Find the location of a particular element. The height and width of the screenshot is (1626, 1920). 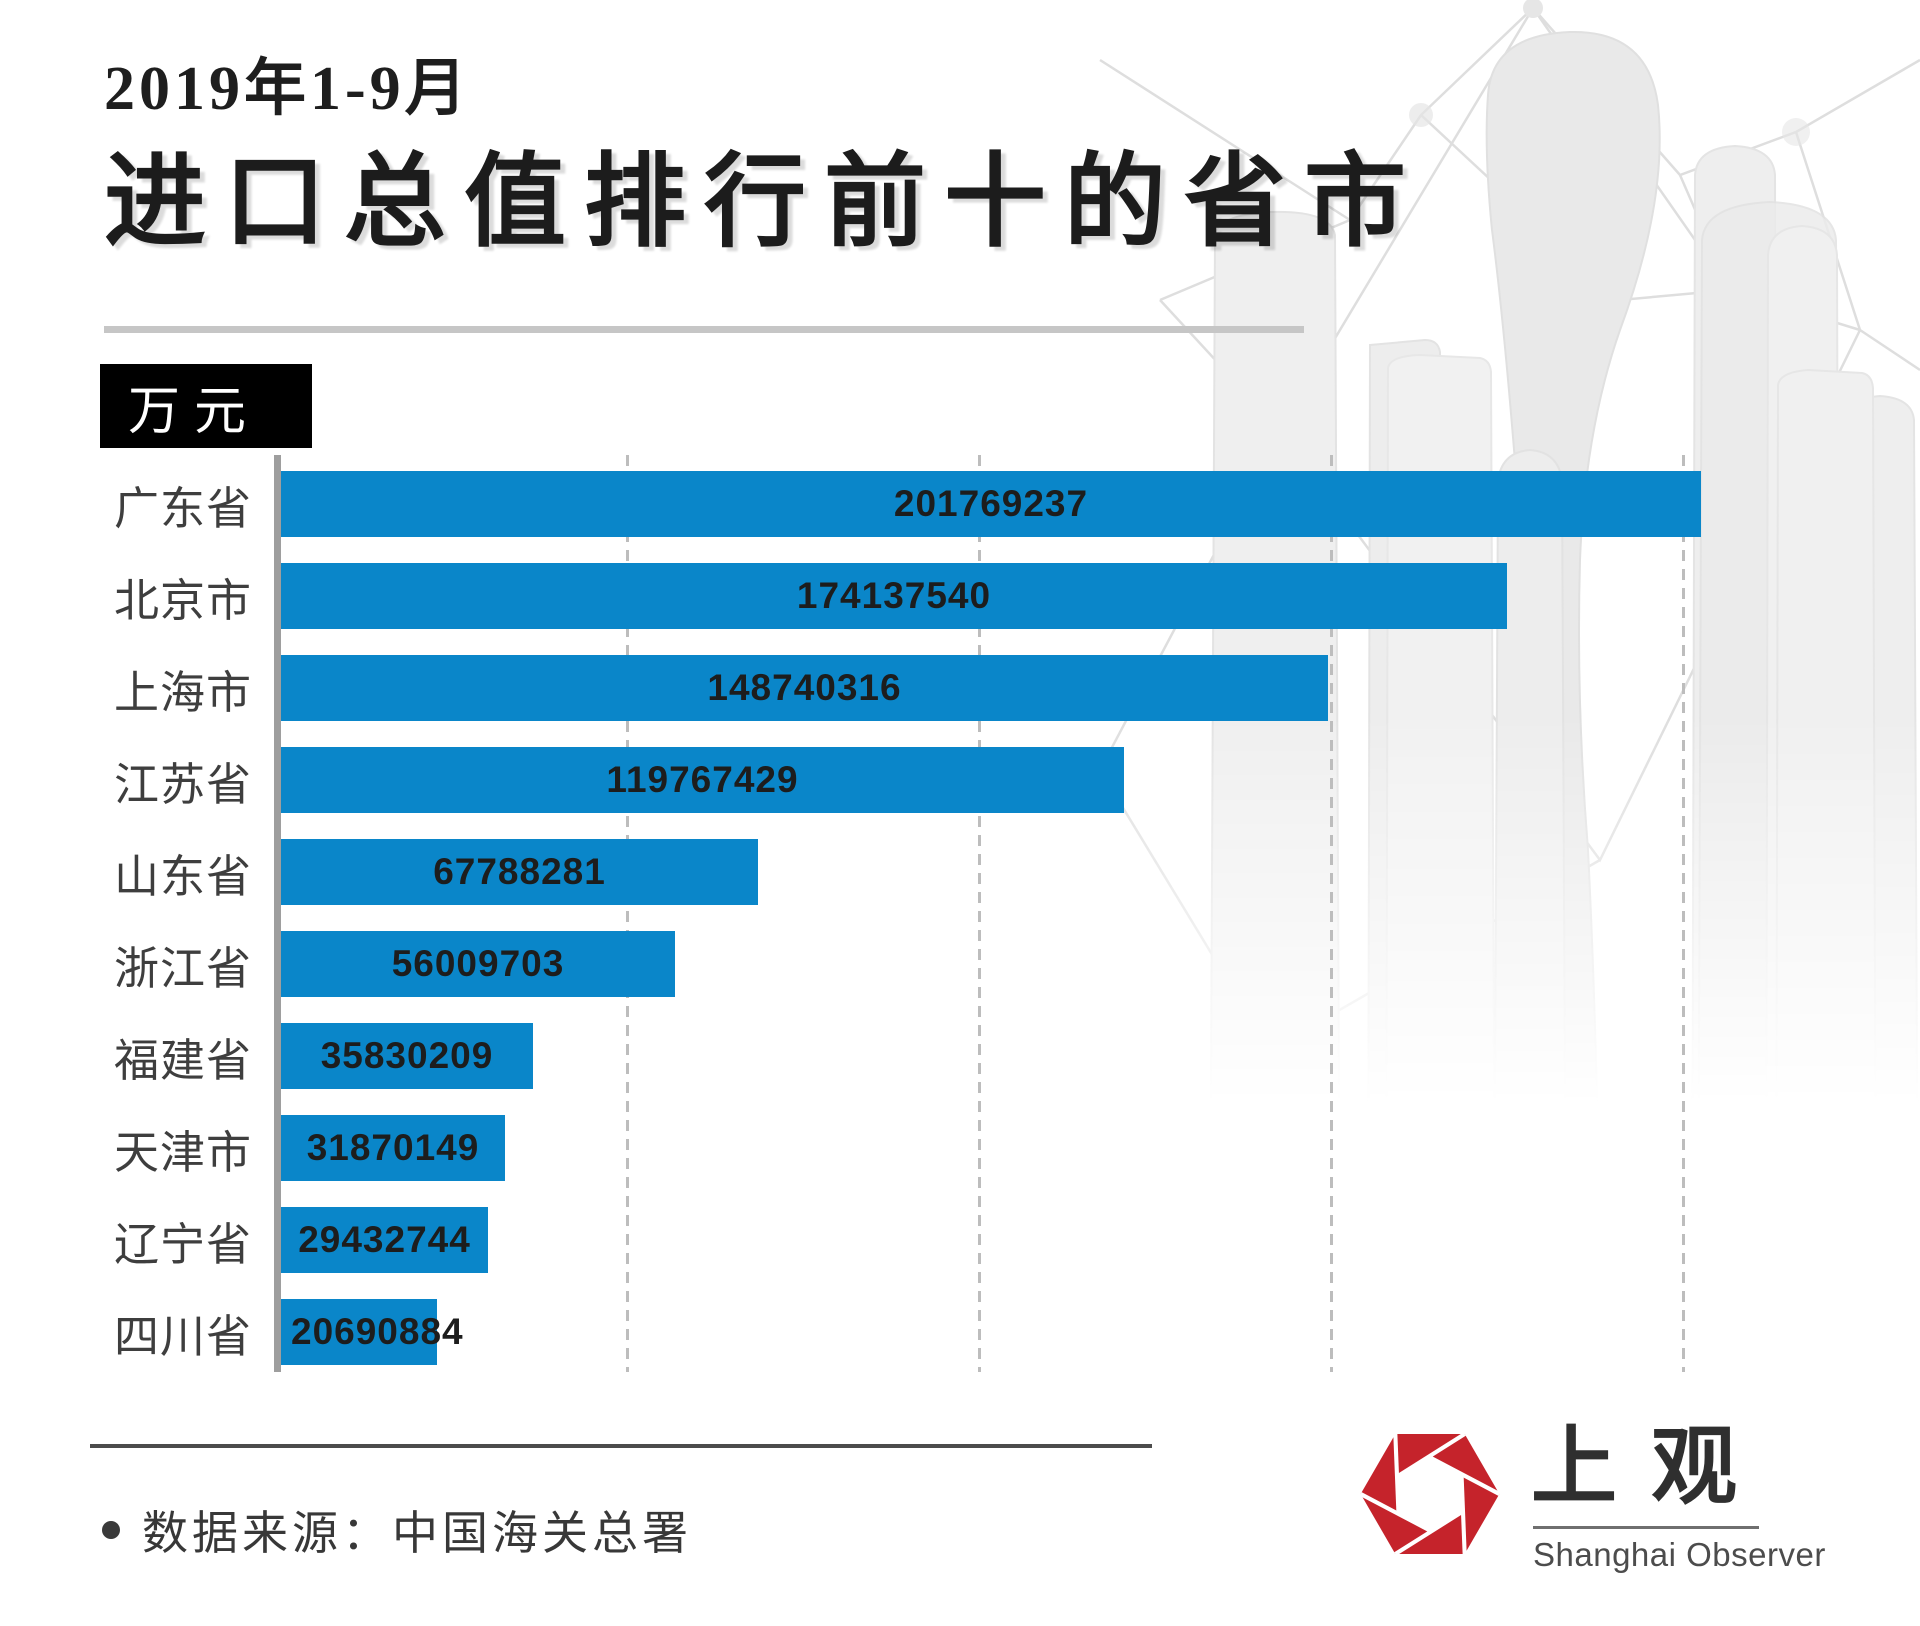

bar: 201769237 is located at coordinates (991, 504).